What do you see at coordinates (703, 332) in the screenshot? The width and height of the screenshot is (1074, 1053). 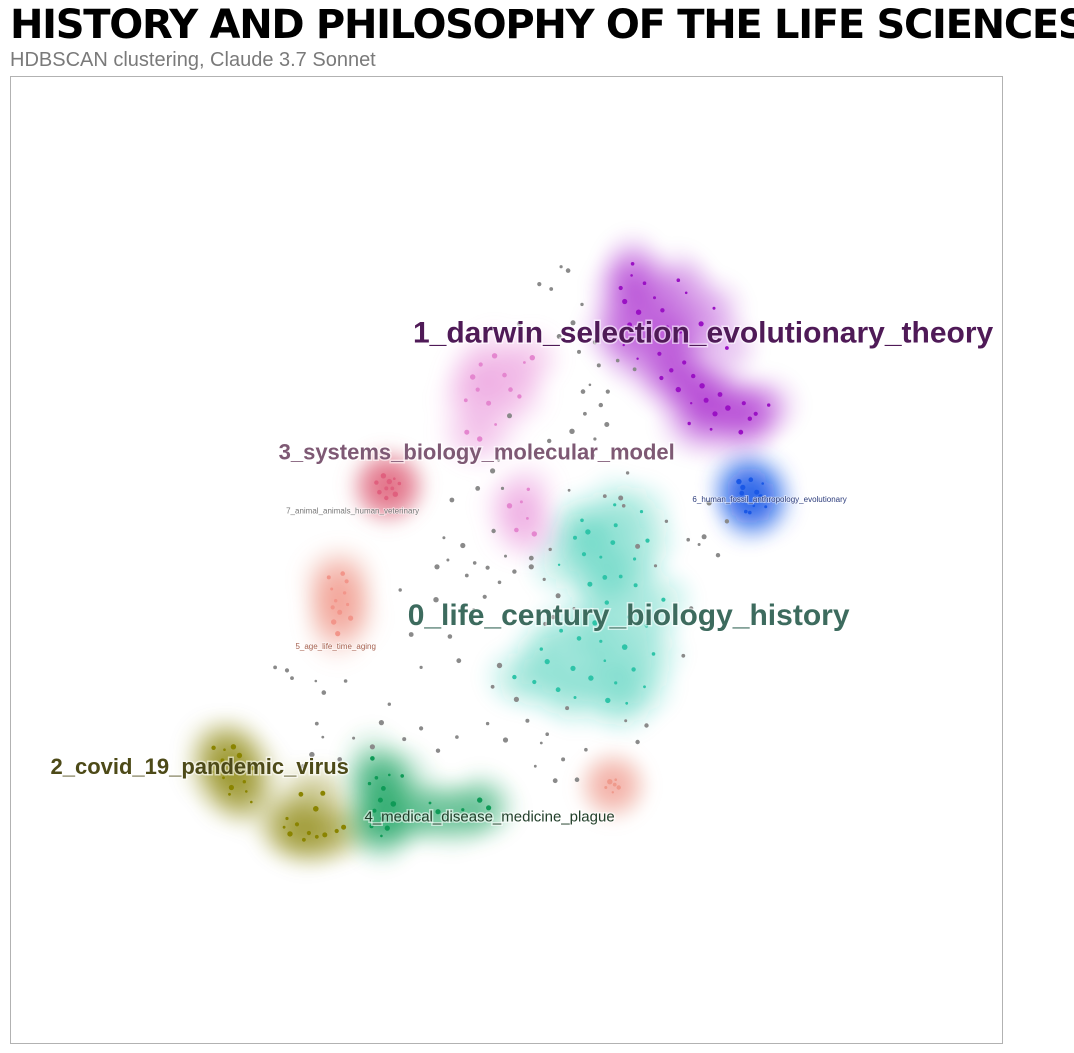 I see `cluster-label: 1_darwin_selection_evolutionary_theory` at bounding box center [703, 332].